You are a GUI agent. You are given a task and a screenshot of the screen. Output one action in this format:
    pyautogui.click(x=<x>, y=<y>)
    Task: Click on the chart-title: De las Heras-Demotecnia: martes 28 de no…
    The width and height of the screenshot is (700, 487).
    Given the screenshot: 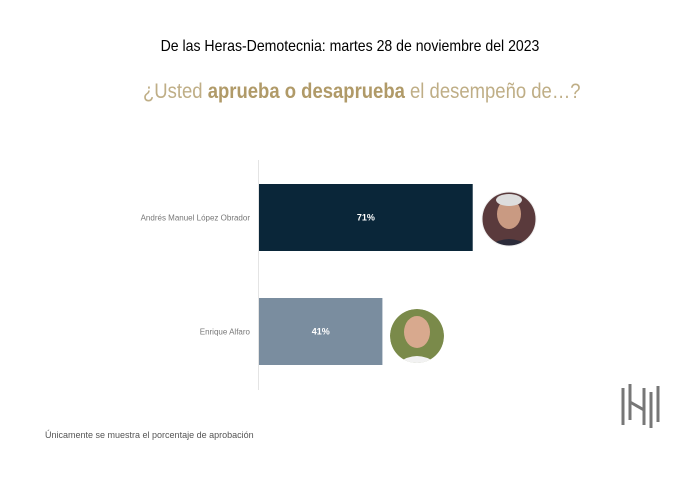 What is the action you would take?
    pyautogui.click(x=350, y=46)
    